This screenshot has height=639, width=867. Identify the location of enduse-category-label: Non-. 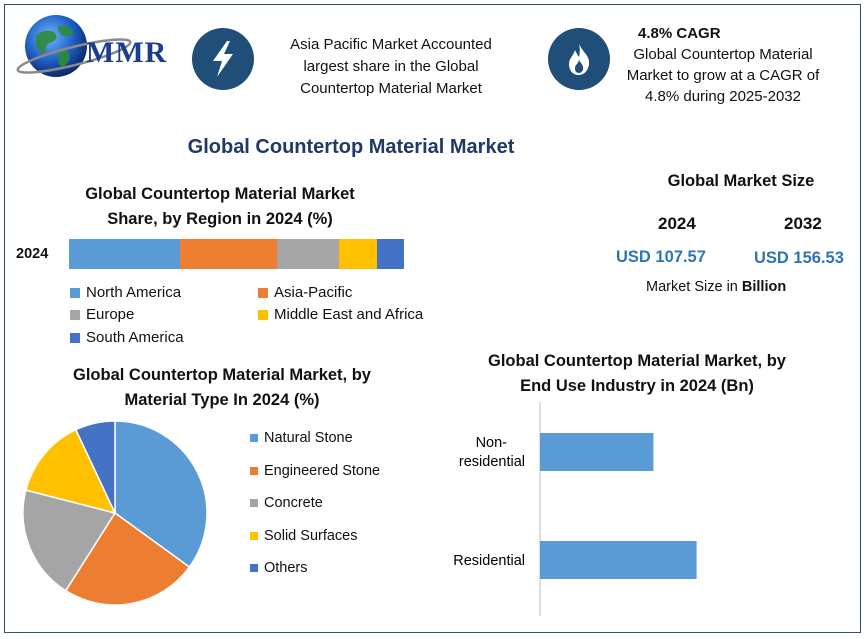
(492, 443).